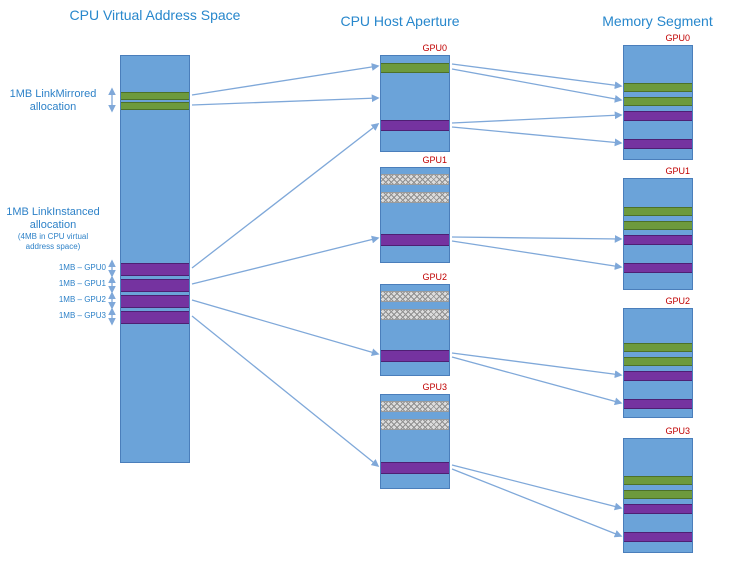 The width and height of the screenshot is (735, 567). What do you see at coordinates (434, 48) in the screenshot?
I see `aperture-box-gpu0-title: GPU0` at bounding box center [434, 48].